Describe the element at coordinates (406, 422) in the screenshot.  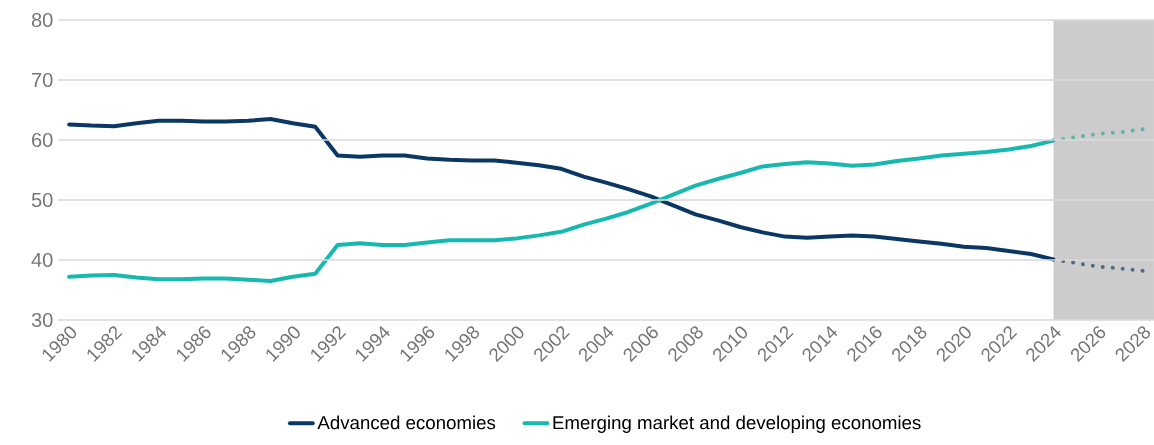
I see `legend-label: Advanced economies` at that location.